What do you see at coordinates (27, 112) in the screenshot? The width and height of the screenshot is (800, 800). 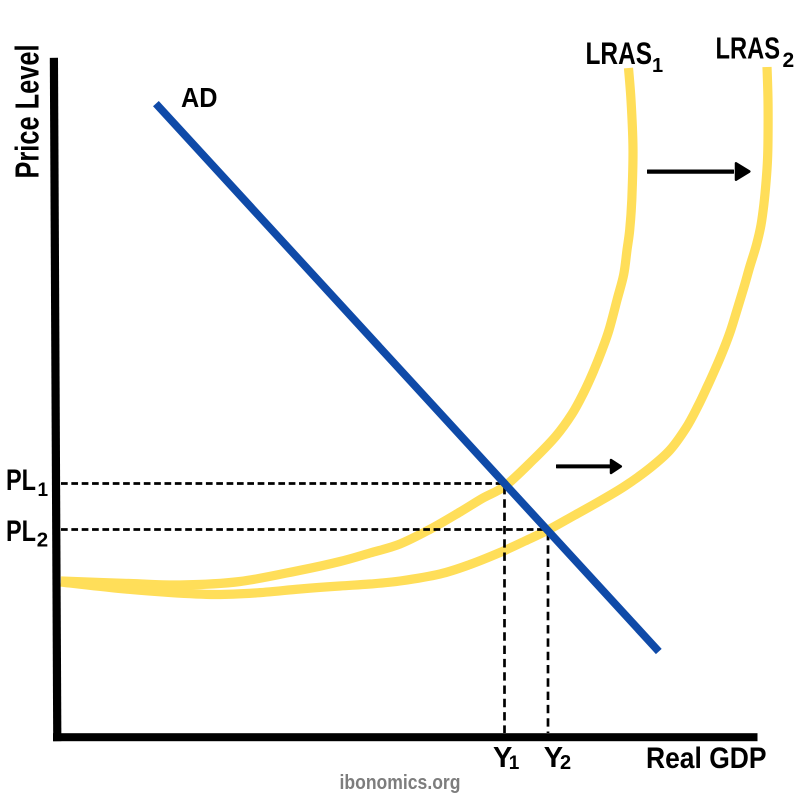 I see `svg-text: Price Level` at bounding box center [27, 112].